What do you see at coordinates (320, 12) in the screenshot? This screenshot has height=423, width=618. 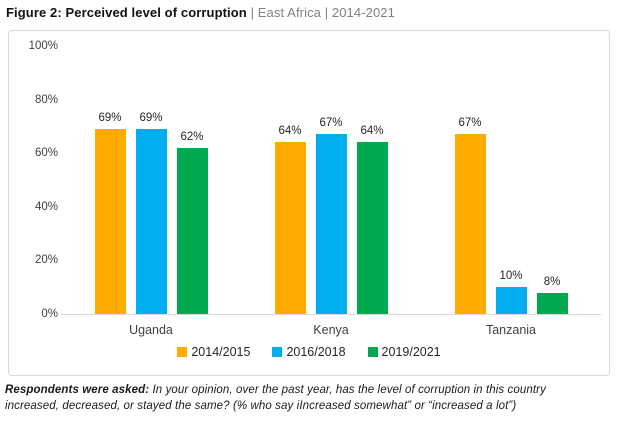 I see `chart-title-subtitle: | East Africa | 2014-2021` at bounding box center [320, 12].